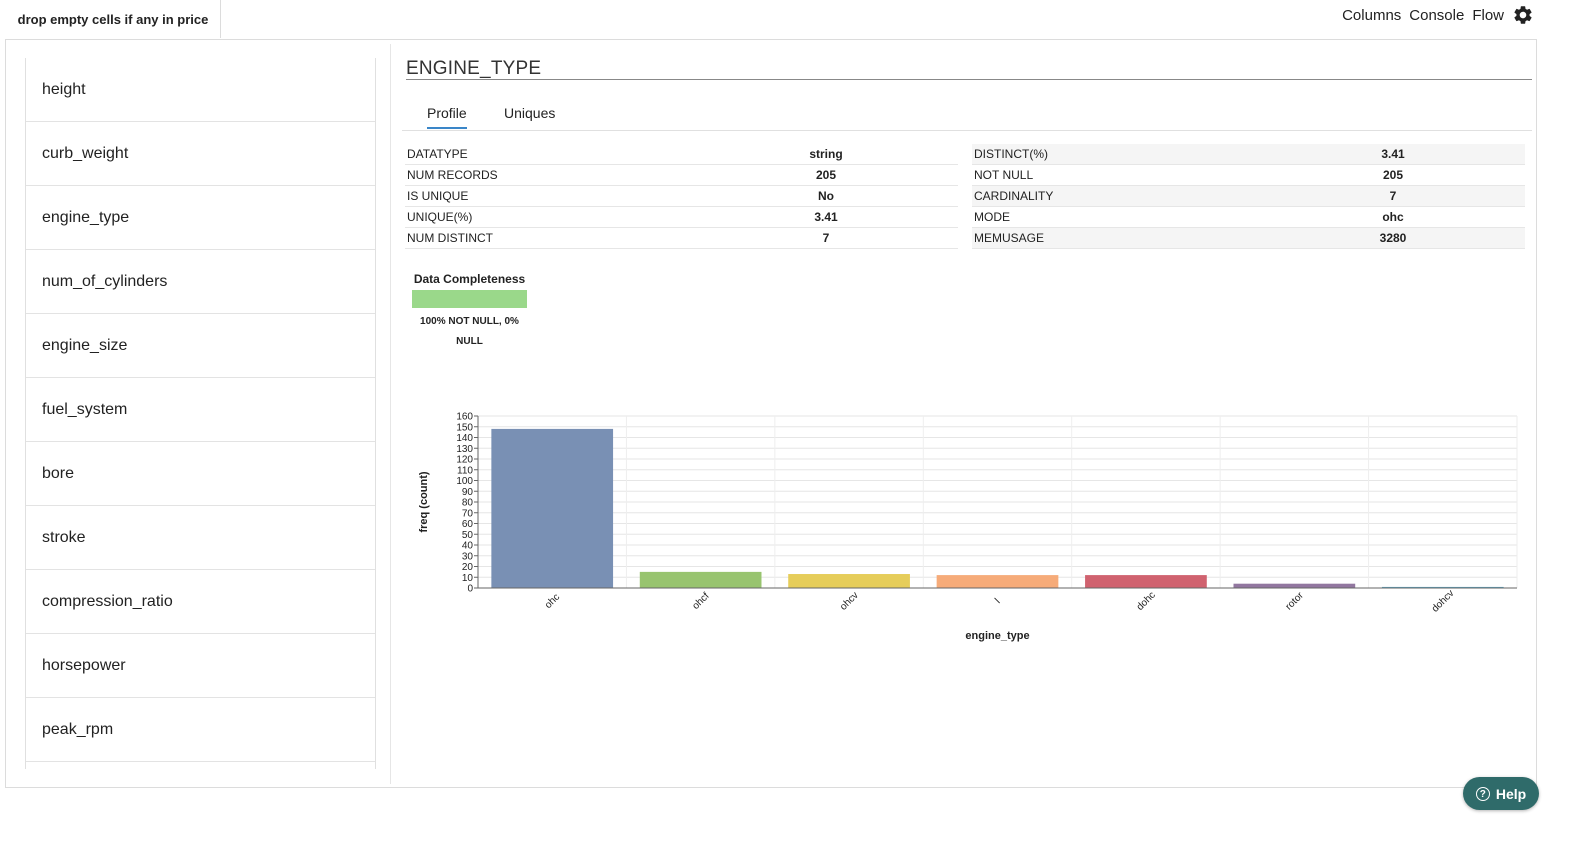 The height and width of the screenshot is (848, 1572). Describe the element at coordinates (200, 602) in the screenshot. I see `column-item-compression-ratio: compression_ratio` at that location.